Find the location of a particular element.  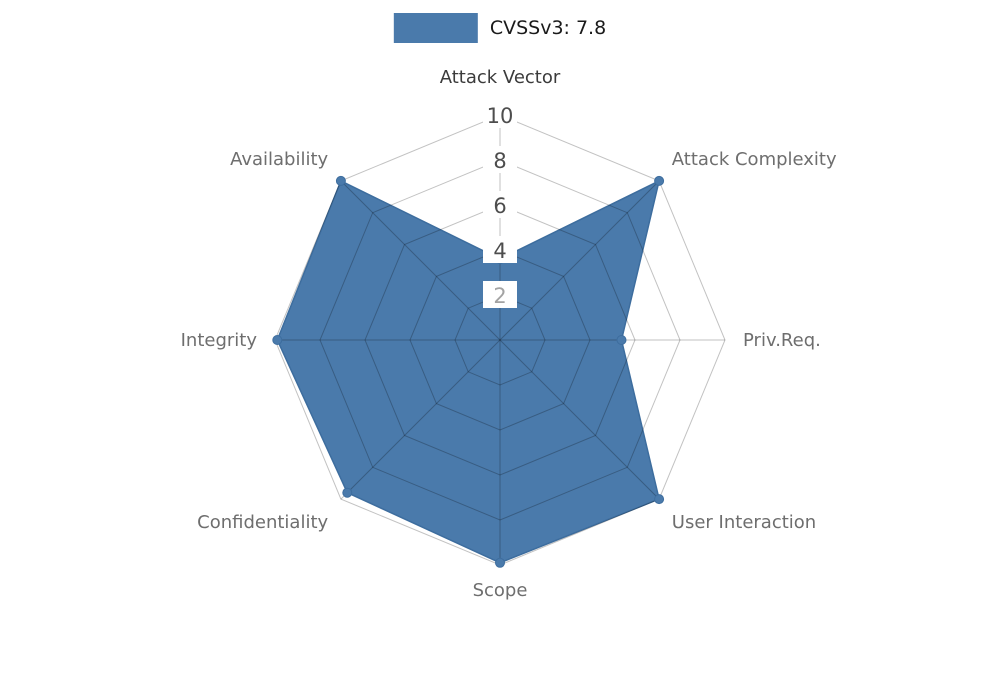

grid-ring is located at coordinates (500, 340).